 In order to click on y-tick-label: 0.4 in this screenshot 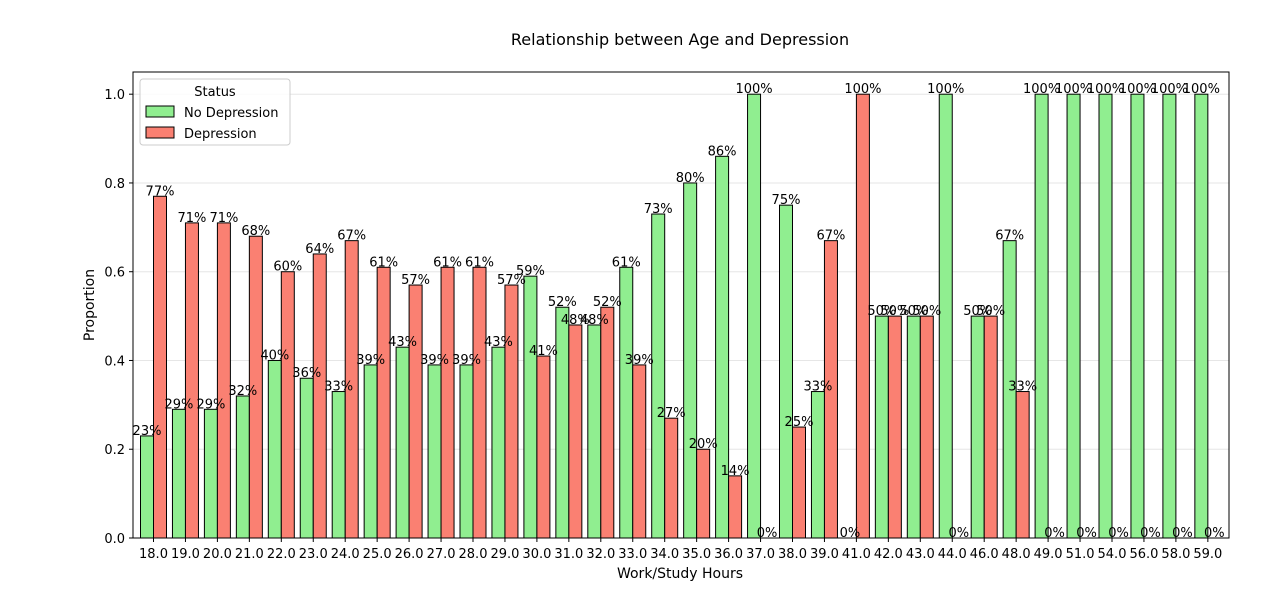, I will do `click(114, 361)`.